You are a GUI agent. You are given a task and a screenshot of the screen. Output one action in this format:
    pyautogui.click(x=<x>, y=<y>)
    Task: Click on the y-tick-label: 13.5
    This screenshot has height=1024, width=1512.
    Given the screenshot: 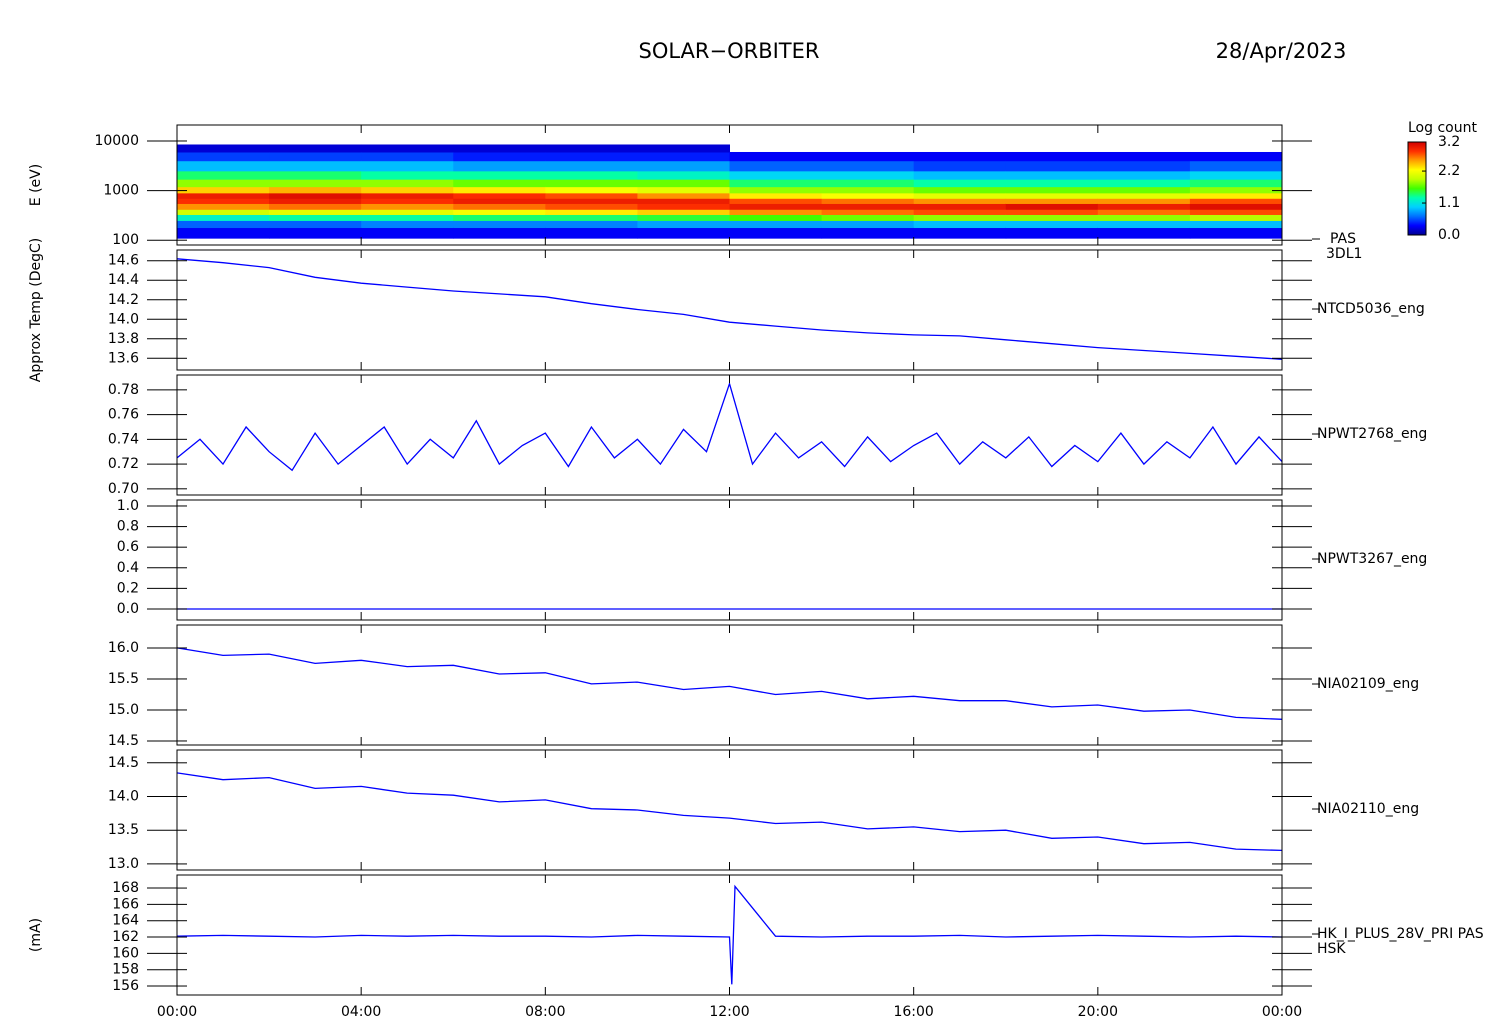 What is the action you would take?
    pyautogui.click(x=123, y=830)
    